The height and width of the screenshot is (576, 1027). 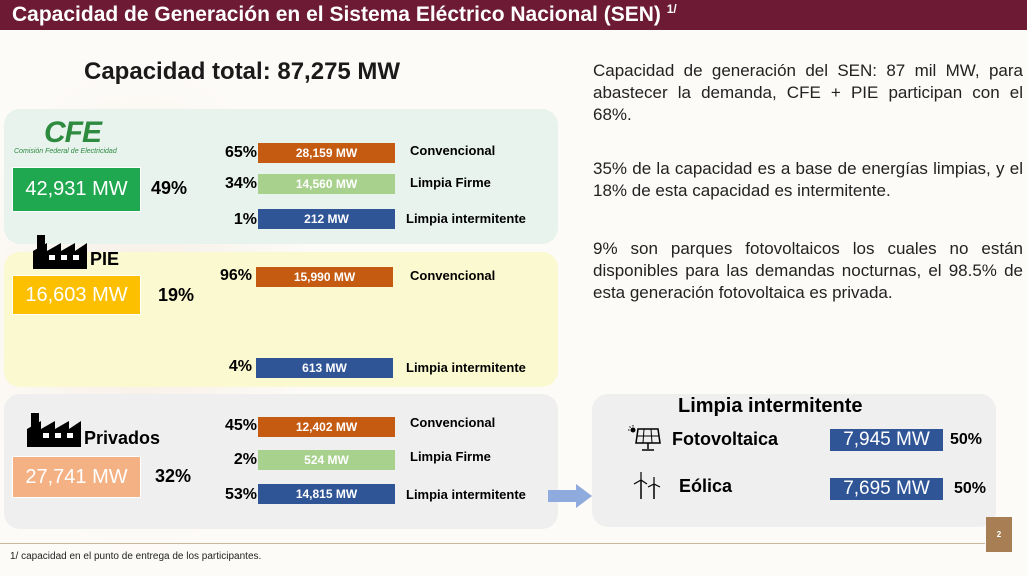 What do you see at coordinates (886, 489) in the screenshot?
I see `eolica-mw-box: 7,695 MW` at bounding box center [886, 489].